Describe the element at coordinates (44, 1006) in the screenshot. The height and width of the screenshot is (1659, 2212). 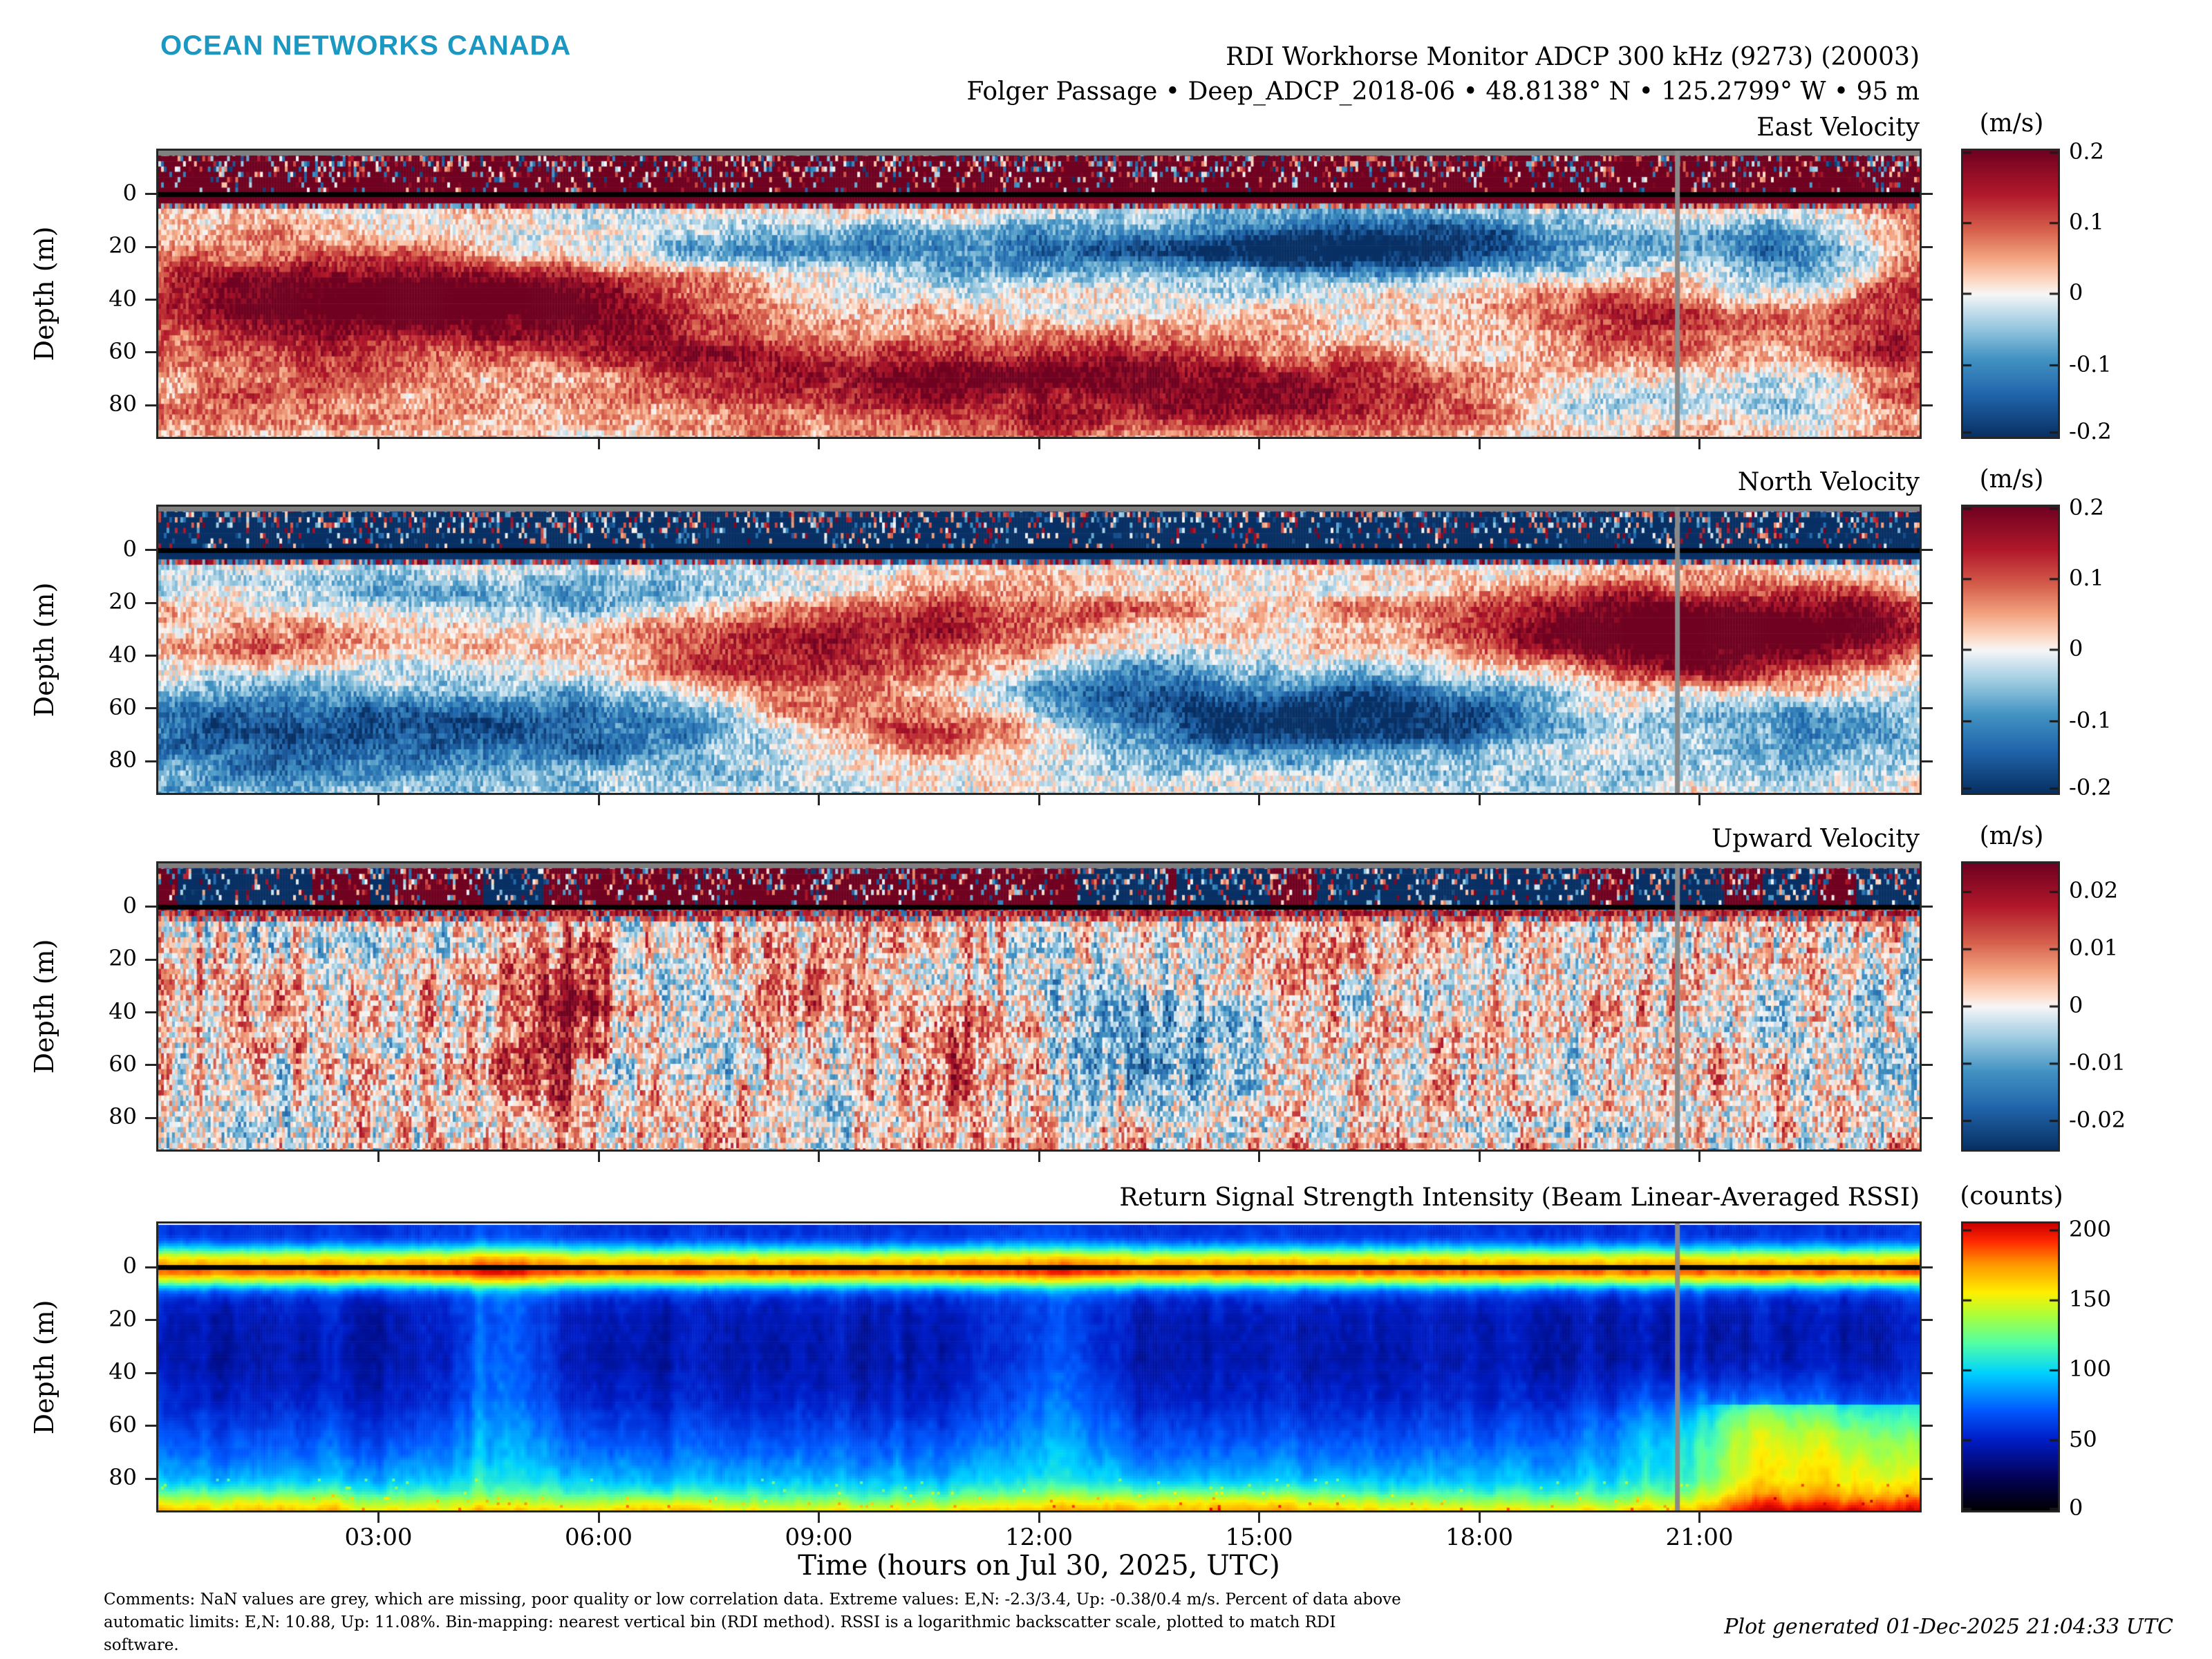
I see `y-axis-label-upward: Depth (m)` at that location.